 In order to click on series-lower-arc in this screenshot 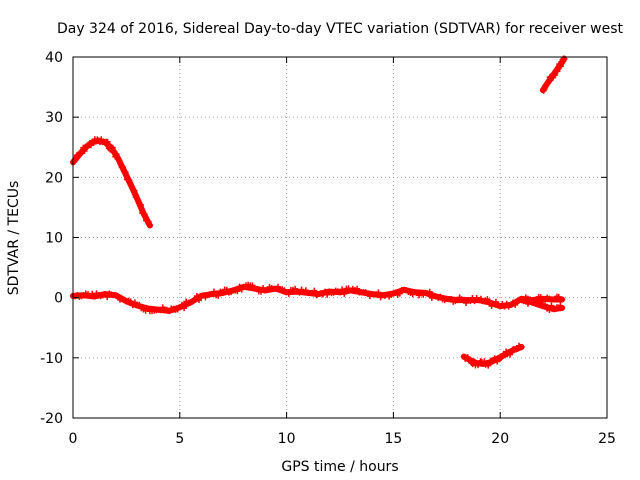, I will do `click(492, 355)`.